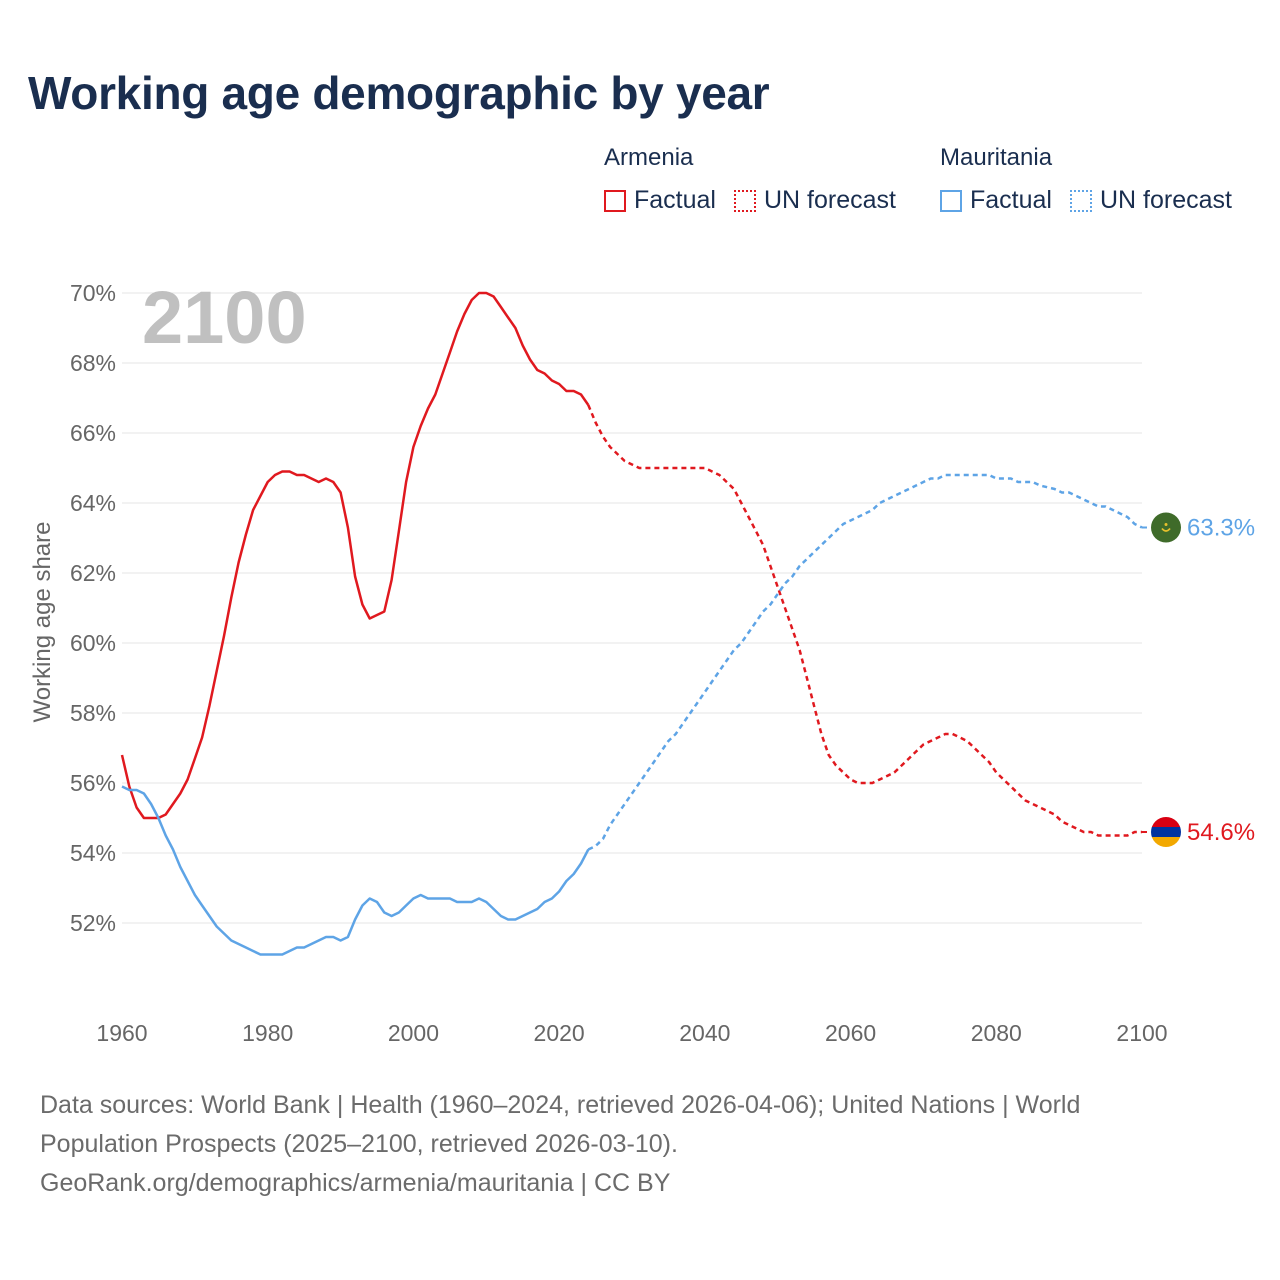 The image size is (1280, 1280). Describe the element at coordinates (865, 662) in the screenshot. I see `mauritania-forecast-line` at that location.